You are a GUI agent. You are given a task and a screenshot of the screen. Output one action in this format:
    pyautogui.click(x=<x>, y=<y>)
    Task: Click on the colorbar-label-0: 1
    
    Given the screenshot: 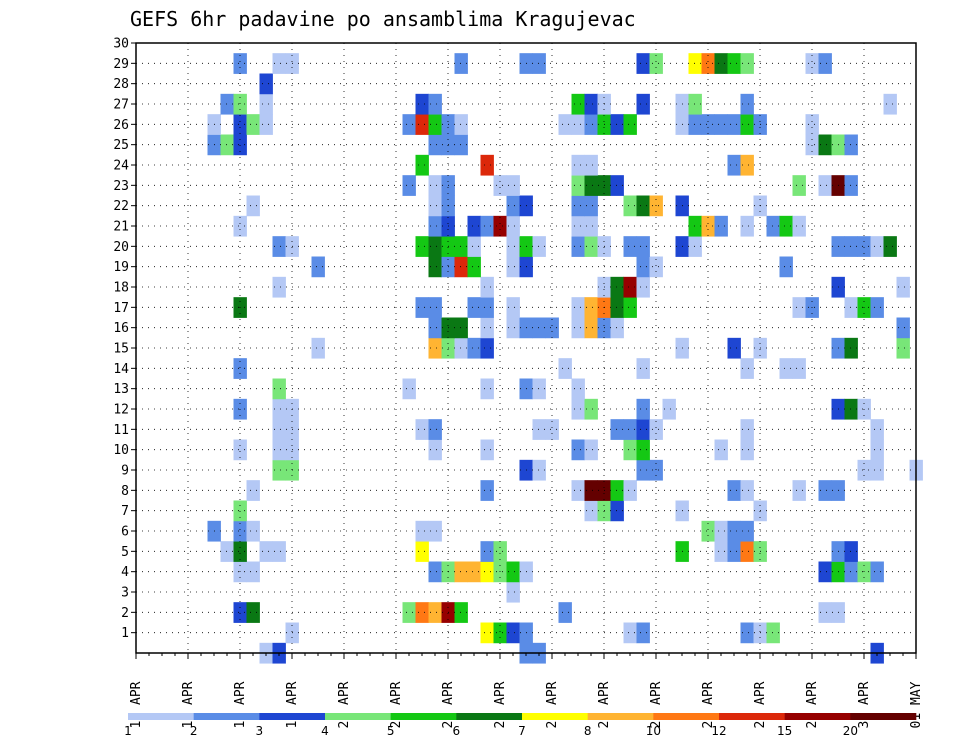 What is the action you would take?
    pyautogui.click(x=128, y=731)
    